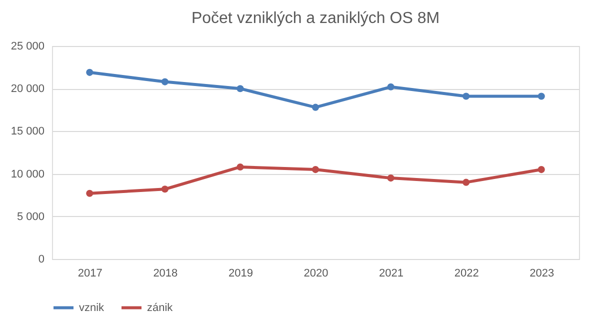  Describe the element at coordinates (542, 274) in the screenshot. I see `x-tick-label: 2023` at that location.